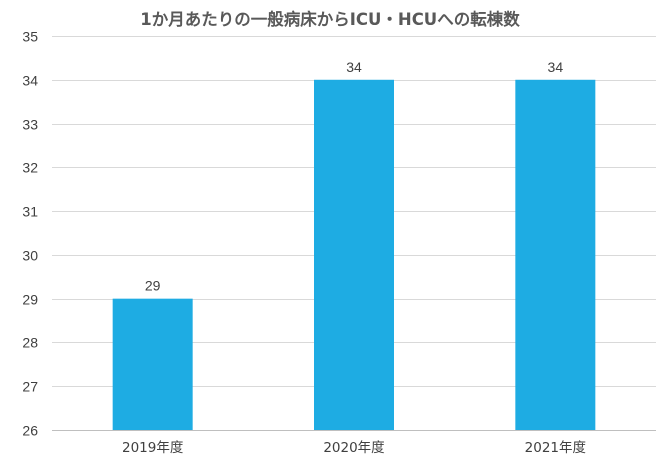  Describe the element at coordinates (30, 234) in the screenshot. I see `y-axis-ticks: 26 27 28 29 30 31 32 33 34 35` at that location.